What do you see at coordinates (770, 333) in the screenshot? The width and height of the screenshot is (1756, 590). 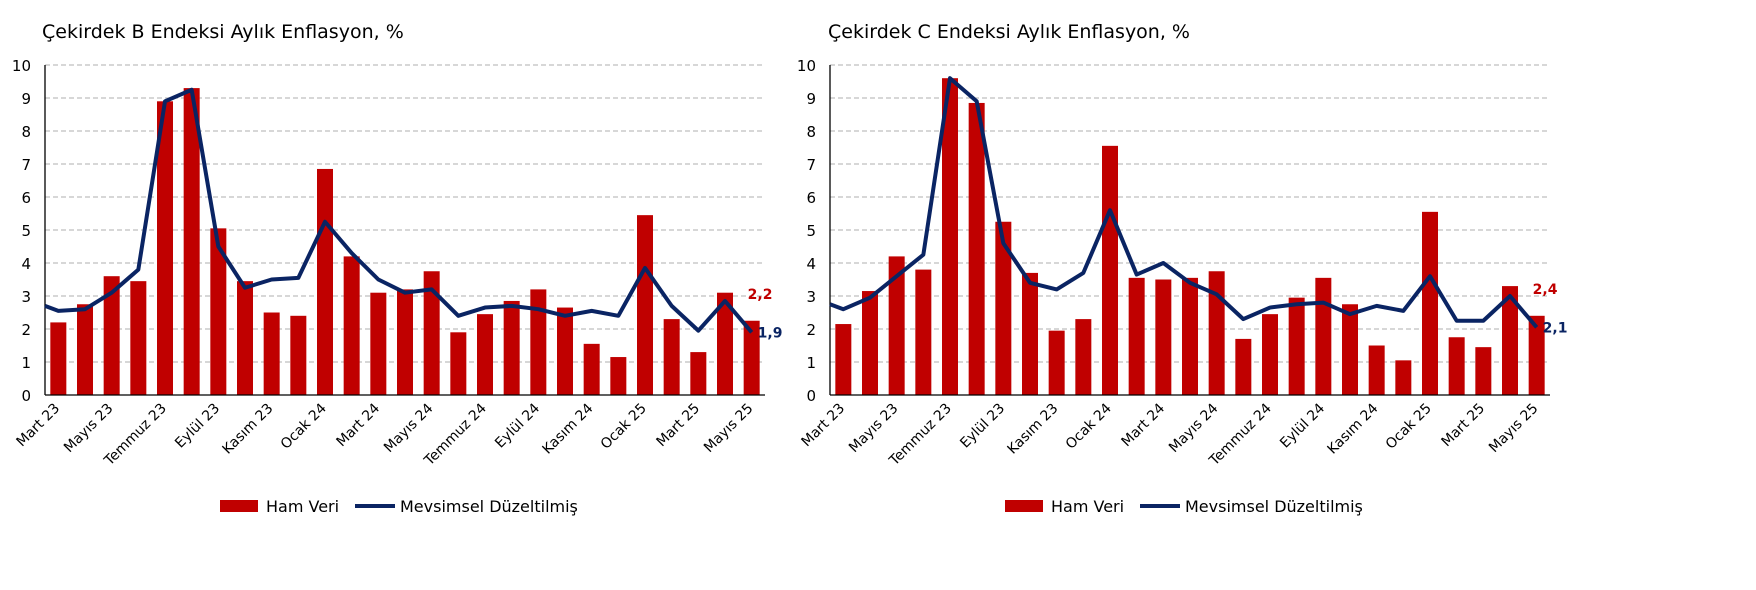 I see `annotation-mevsimsel: 1,9` at bounding box center [770, 333].